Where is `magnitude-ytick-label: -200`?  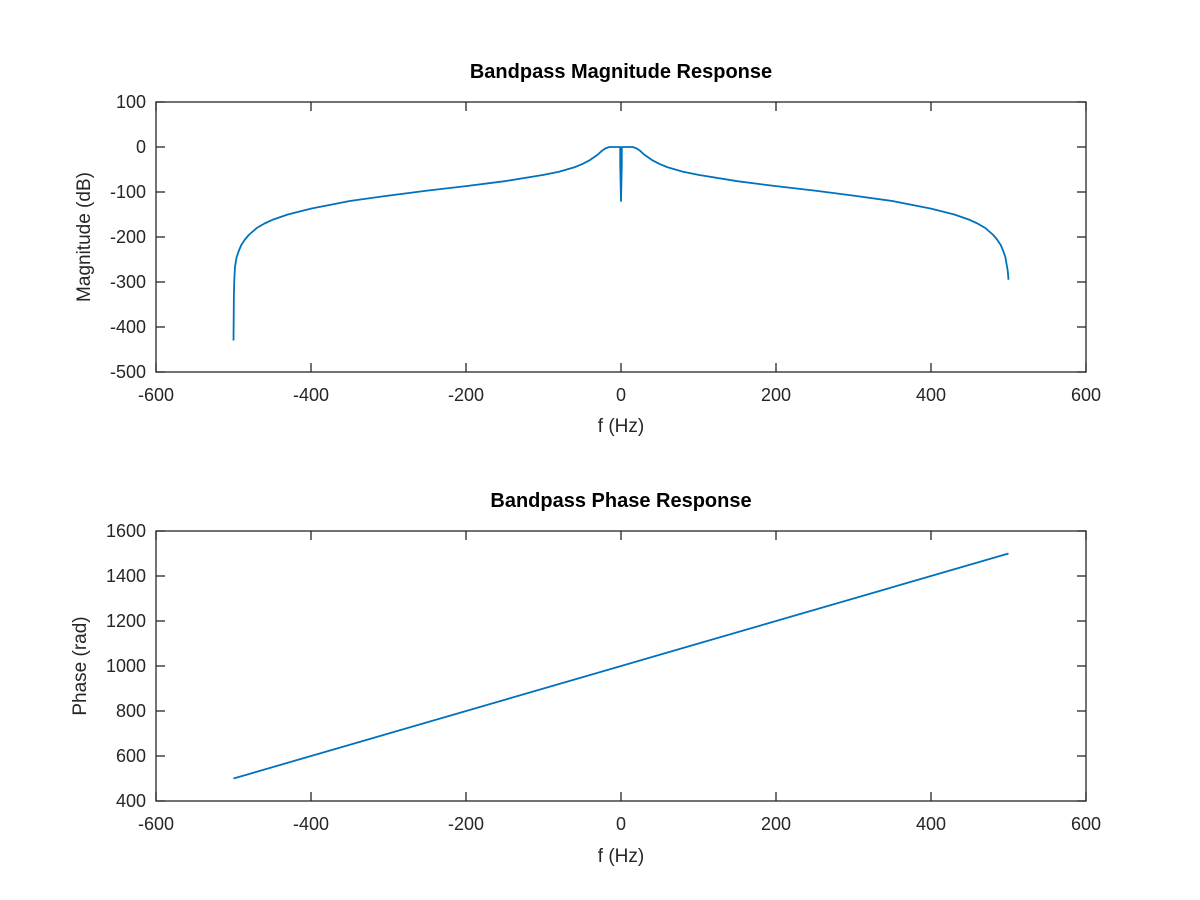 magnitude-ytick-label: -200 is located at coordinates (128, 237).